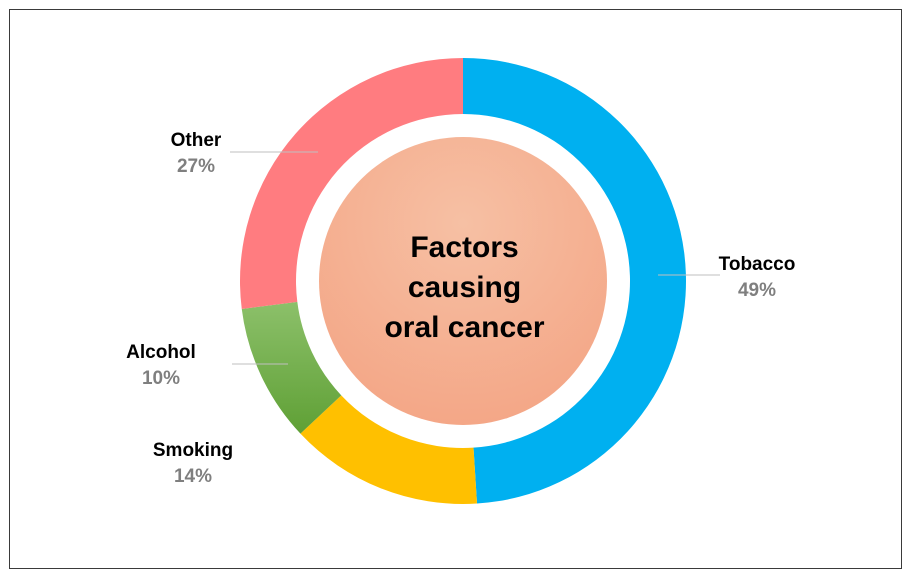 The height and width of the screenshot is (569, 903). Describe the element at coordinates (291, 367) in the screenshot. I see `slice-alcohol` at that location.